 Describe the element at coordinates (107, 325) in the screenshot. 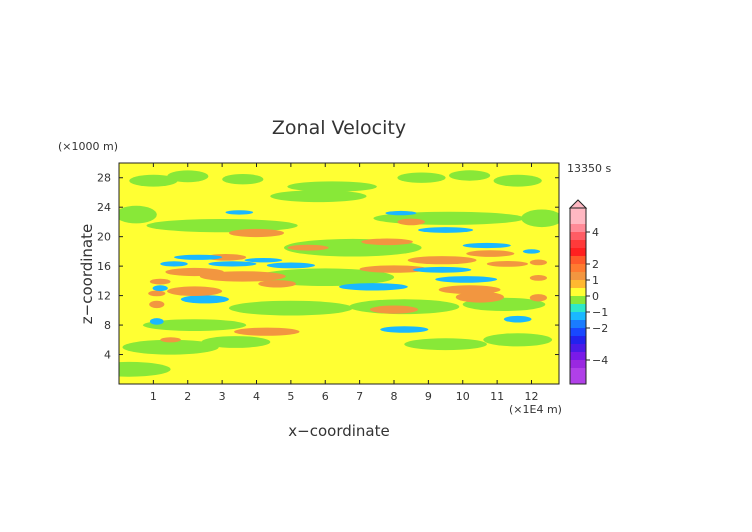

I see `y-tick-label-8: 8` at that location.